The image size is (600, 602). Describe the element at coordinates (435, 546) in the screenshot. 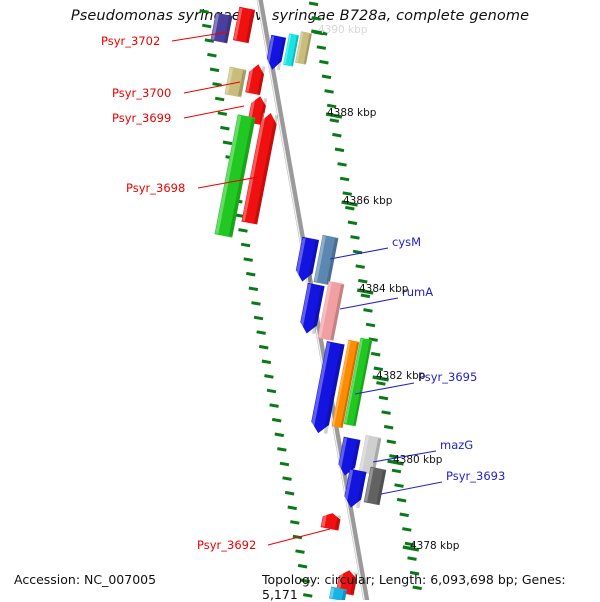

I see `axis-tick-label: 4378 kbp` at that location.